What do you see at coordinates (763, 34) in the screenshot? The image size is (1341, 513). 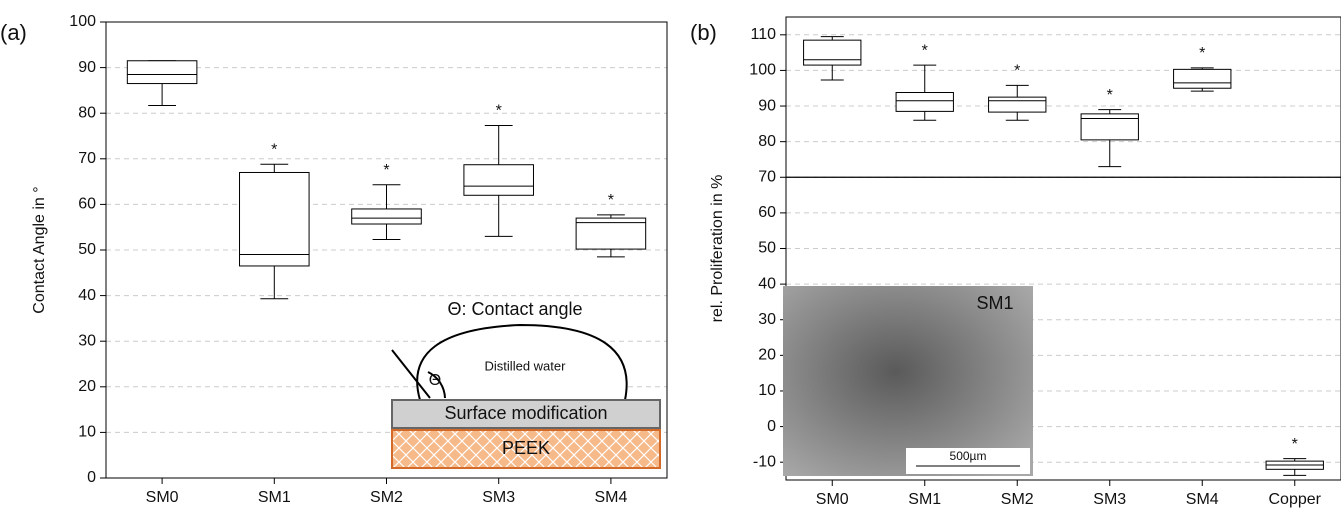 I see `y-tick-label: 110` at bounding box center [763, 34].